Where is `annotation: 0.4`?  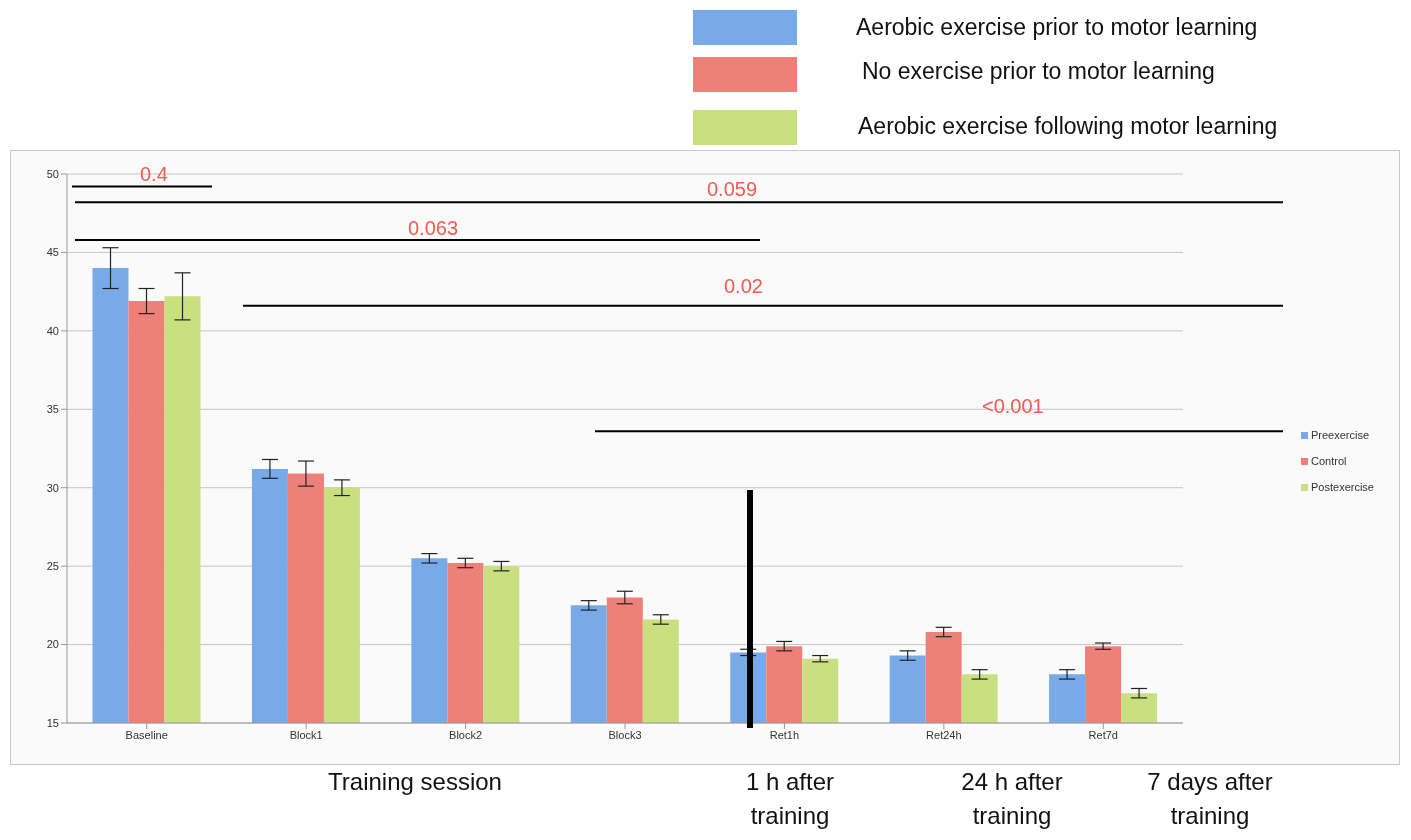 annotation: 0.4 is located at coordinates (154, 173).